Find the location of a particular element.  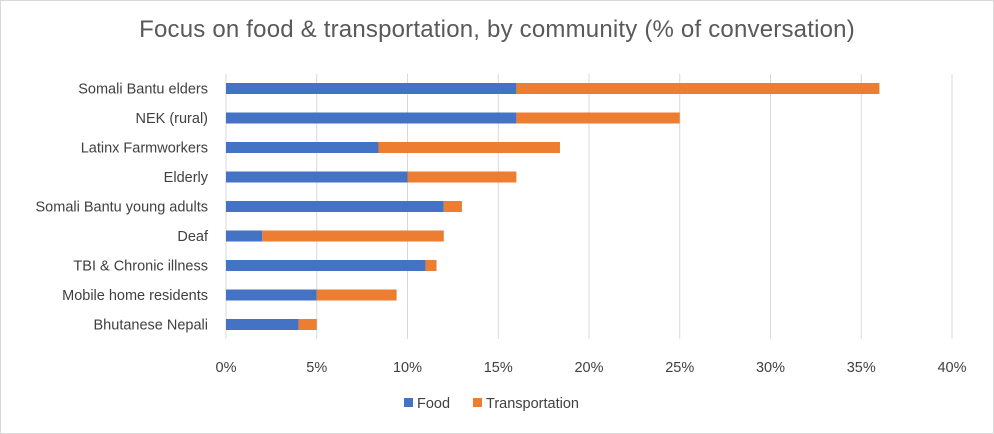

category-label: Somali Bantu elders is located at coordinates (143, 90).